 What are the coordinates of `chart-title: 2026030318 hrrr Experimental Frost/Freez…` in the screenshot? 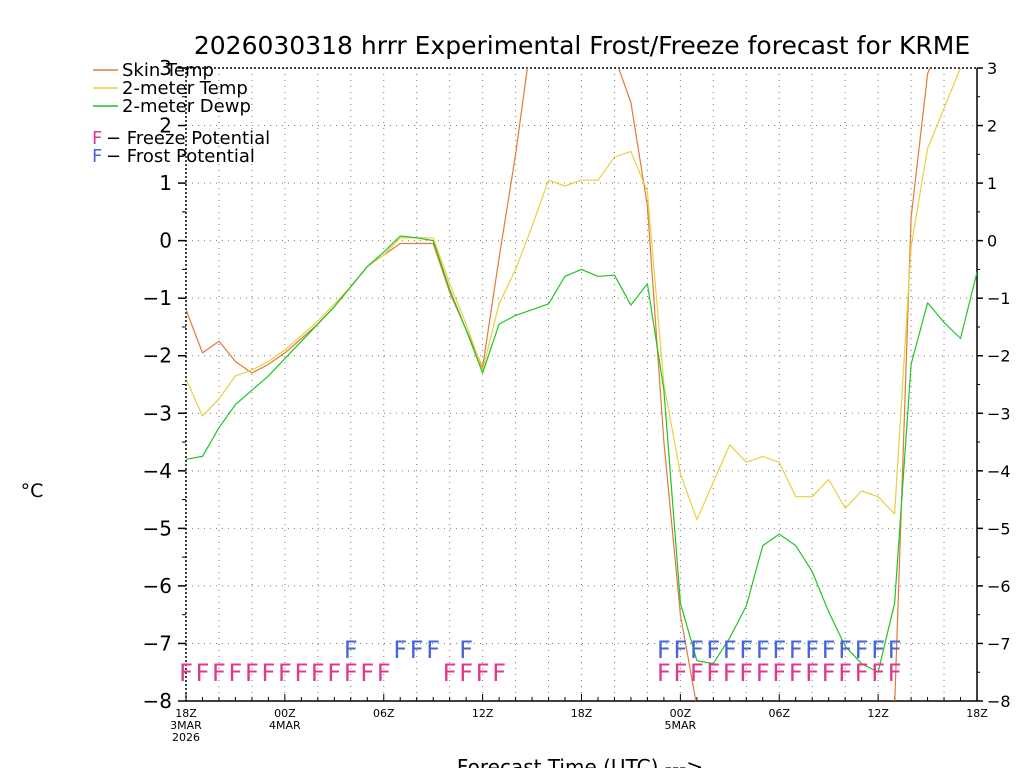 It's located at (582, 45).